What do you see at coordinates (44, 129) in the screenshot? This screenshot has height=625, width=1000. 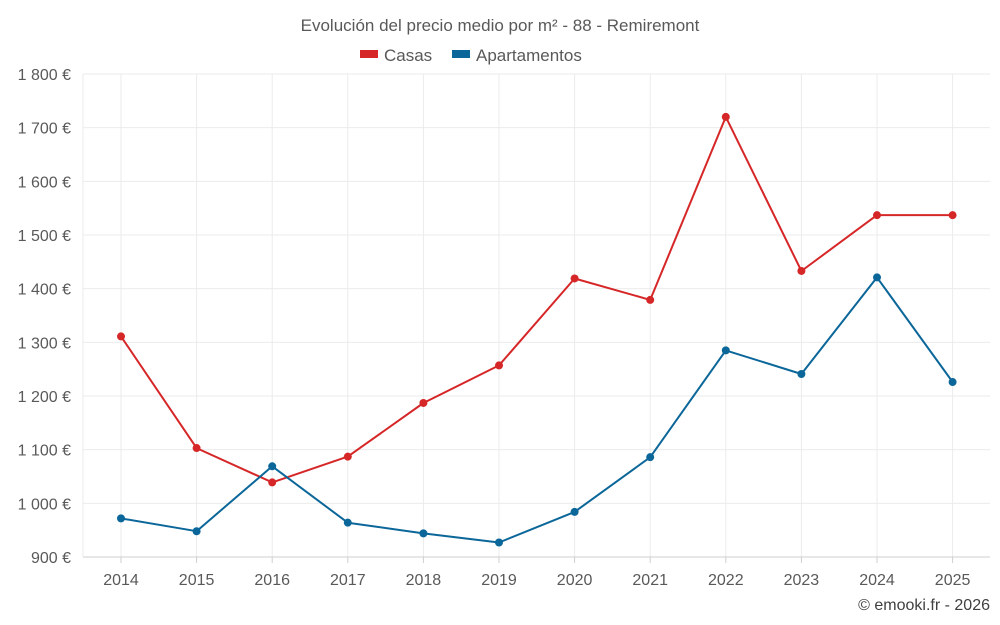 I see `y-tick-label: 1 700 €` at bounding box center [44, 129].